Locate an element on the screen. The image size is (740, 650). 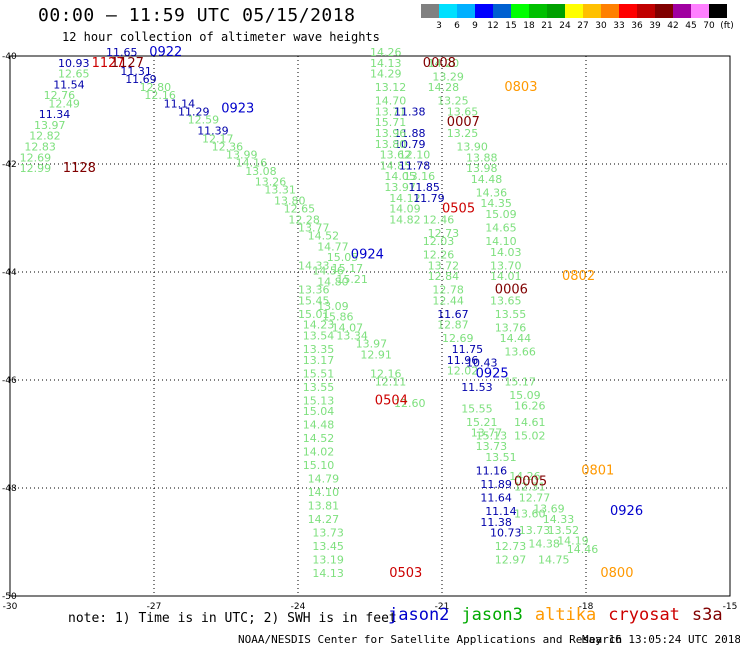
swh-value-label: 14.48 is located at coordinates (487, 179).